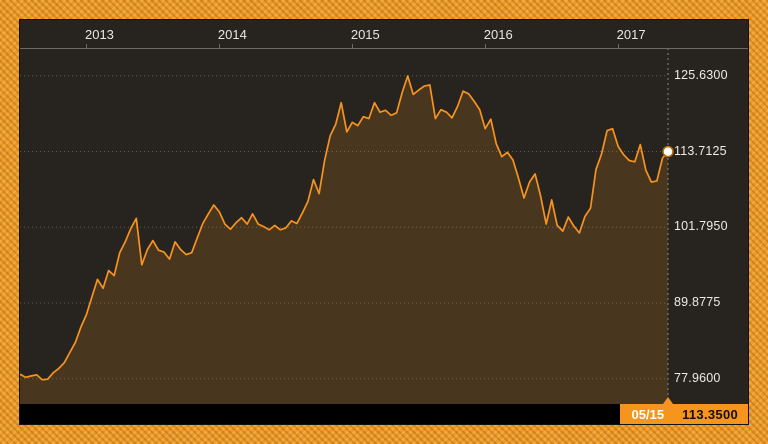 This screenshot has width=768, height=444. What do you see at coordinates (99, 34) in the screenshot?
I see `x-axis-year-label: 2013` at bounding box center [99, 34].